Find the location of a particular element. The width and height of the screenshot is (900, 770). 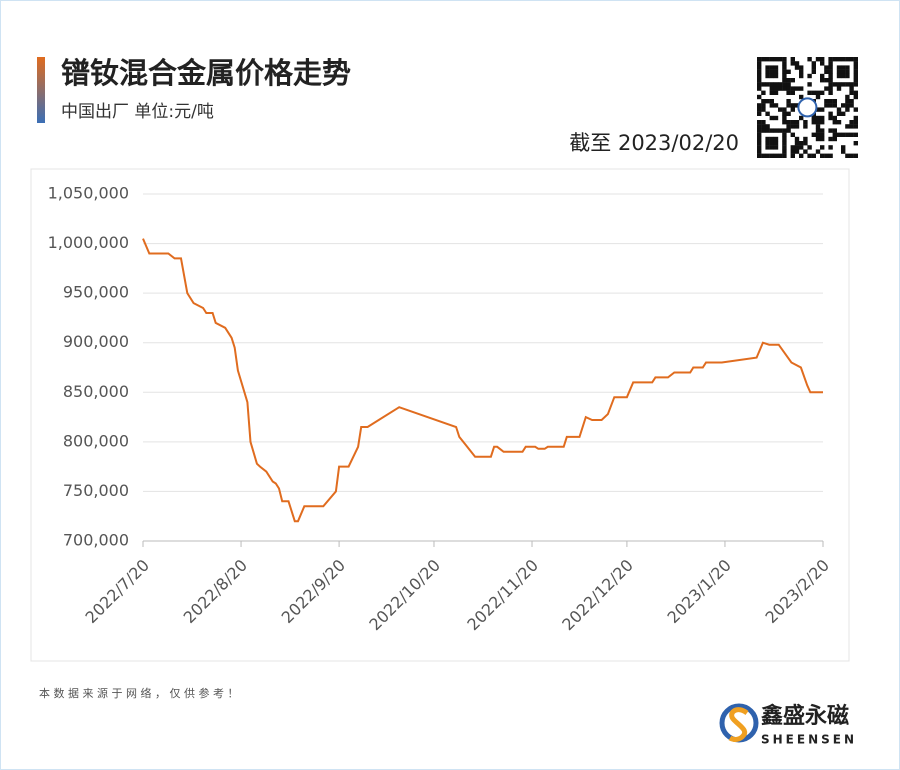

brand-name: 鑫盛永磁 is located at coordinates (805, 716).